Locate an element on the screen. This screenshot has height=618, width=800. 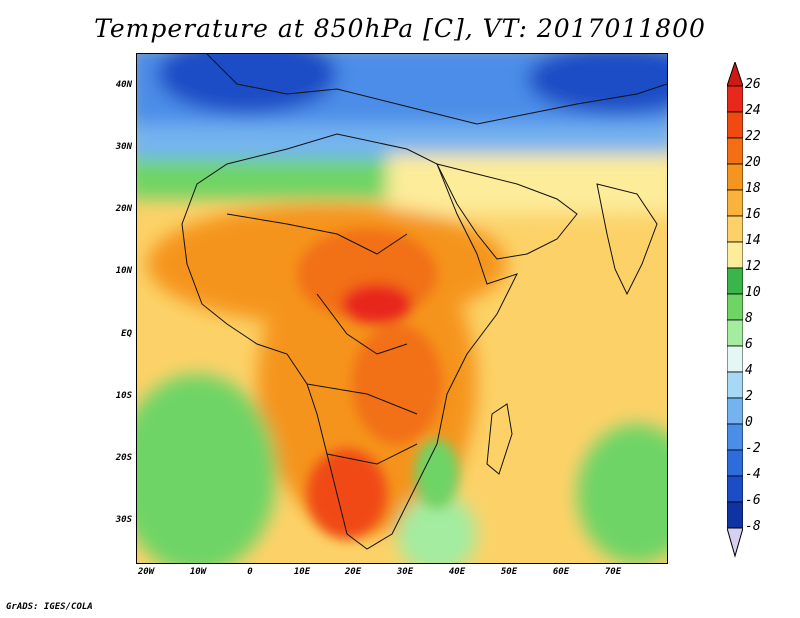
colorbar is located at coordinates (735, 310).